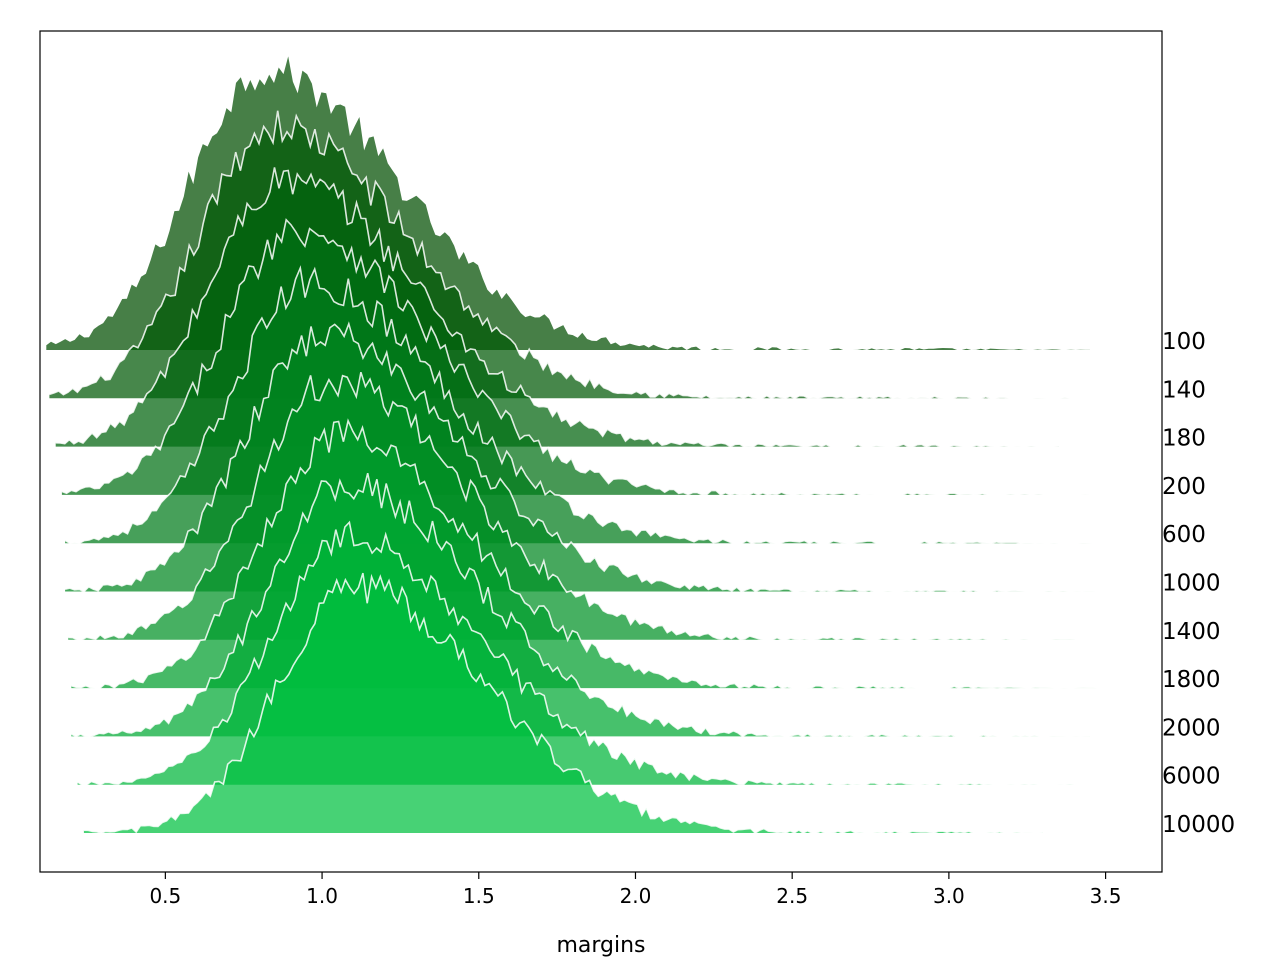 The height and width of the screenshot is (960, 1280). What do you see at coordinates (1184, 342) in the screenshot?
I see `row-label-100: 100` at bounding box center [1184, 342].